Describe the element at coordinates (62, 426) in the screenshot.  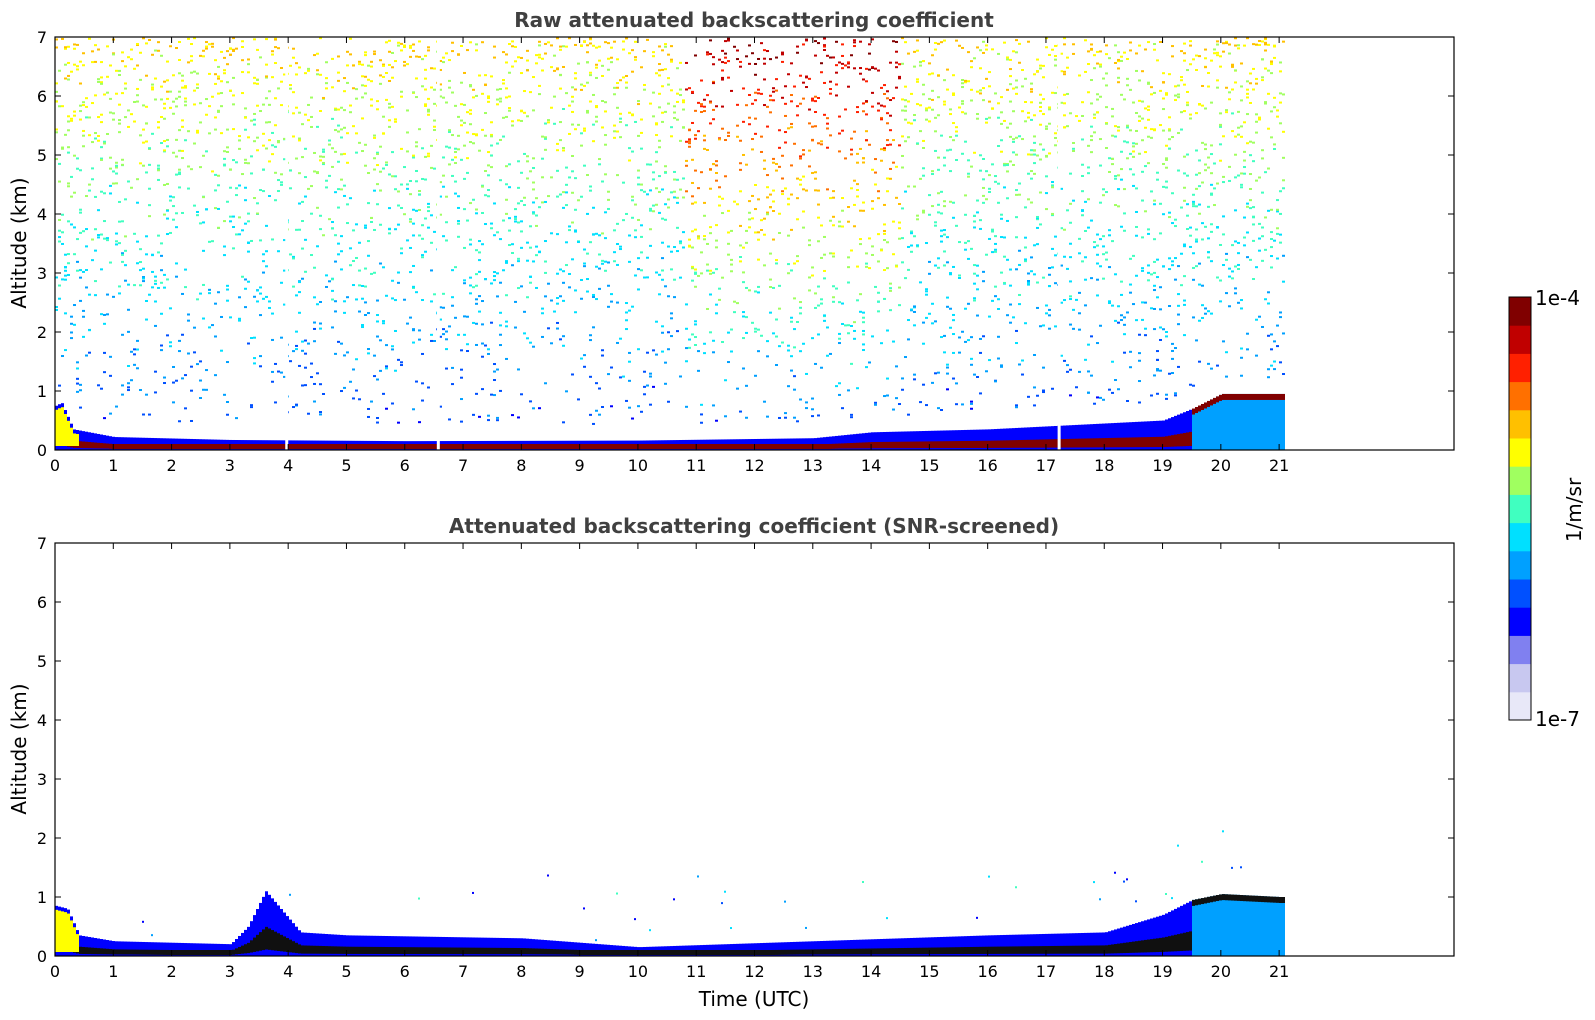
I see `near-range-cell` at that location.